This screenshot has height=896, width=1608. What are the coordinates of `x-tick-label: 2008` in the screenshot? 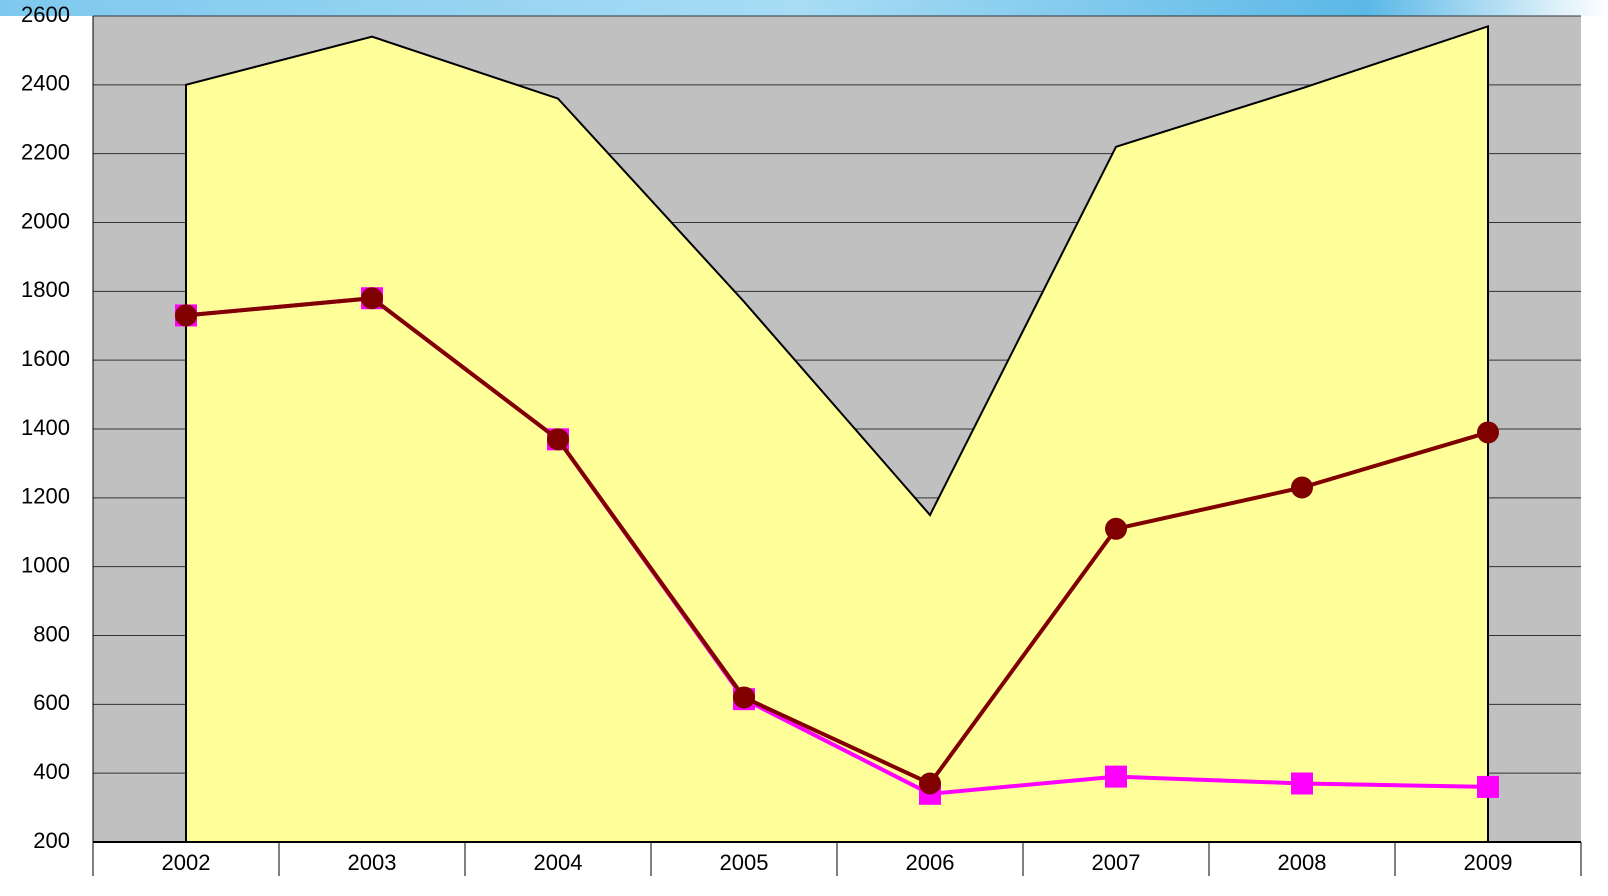 It's located at (1302, 862).